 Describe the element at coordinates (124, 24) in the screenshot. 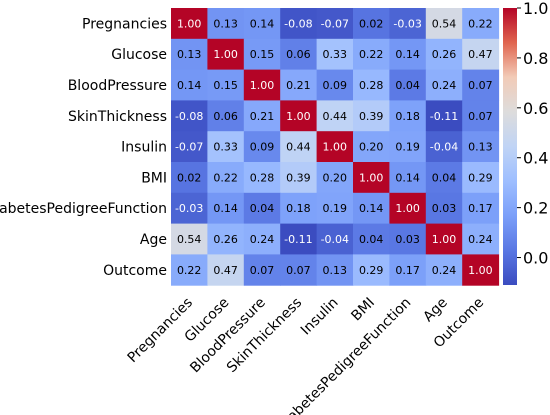

I see `y-tick-label: Pregnancies` at that location.